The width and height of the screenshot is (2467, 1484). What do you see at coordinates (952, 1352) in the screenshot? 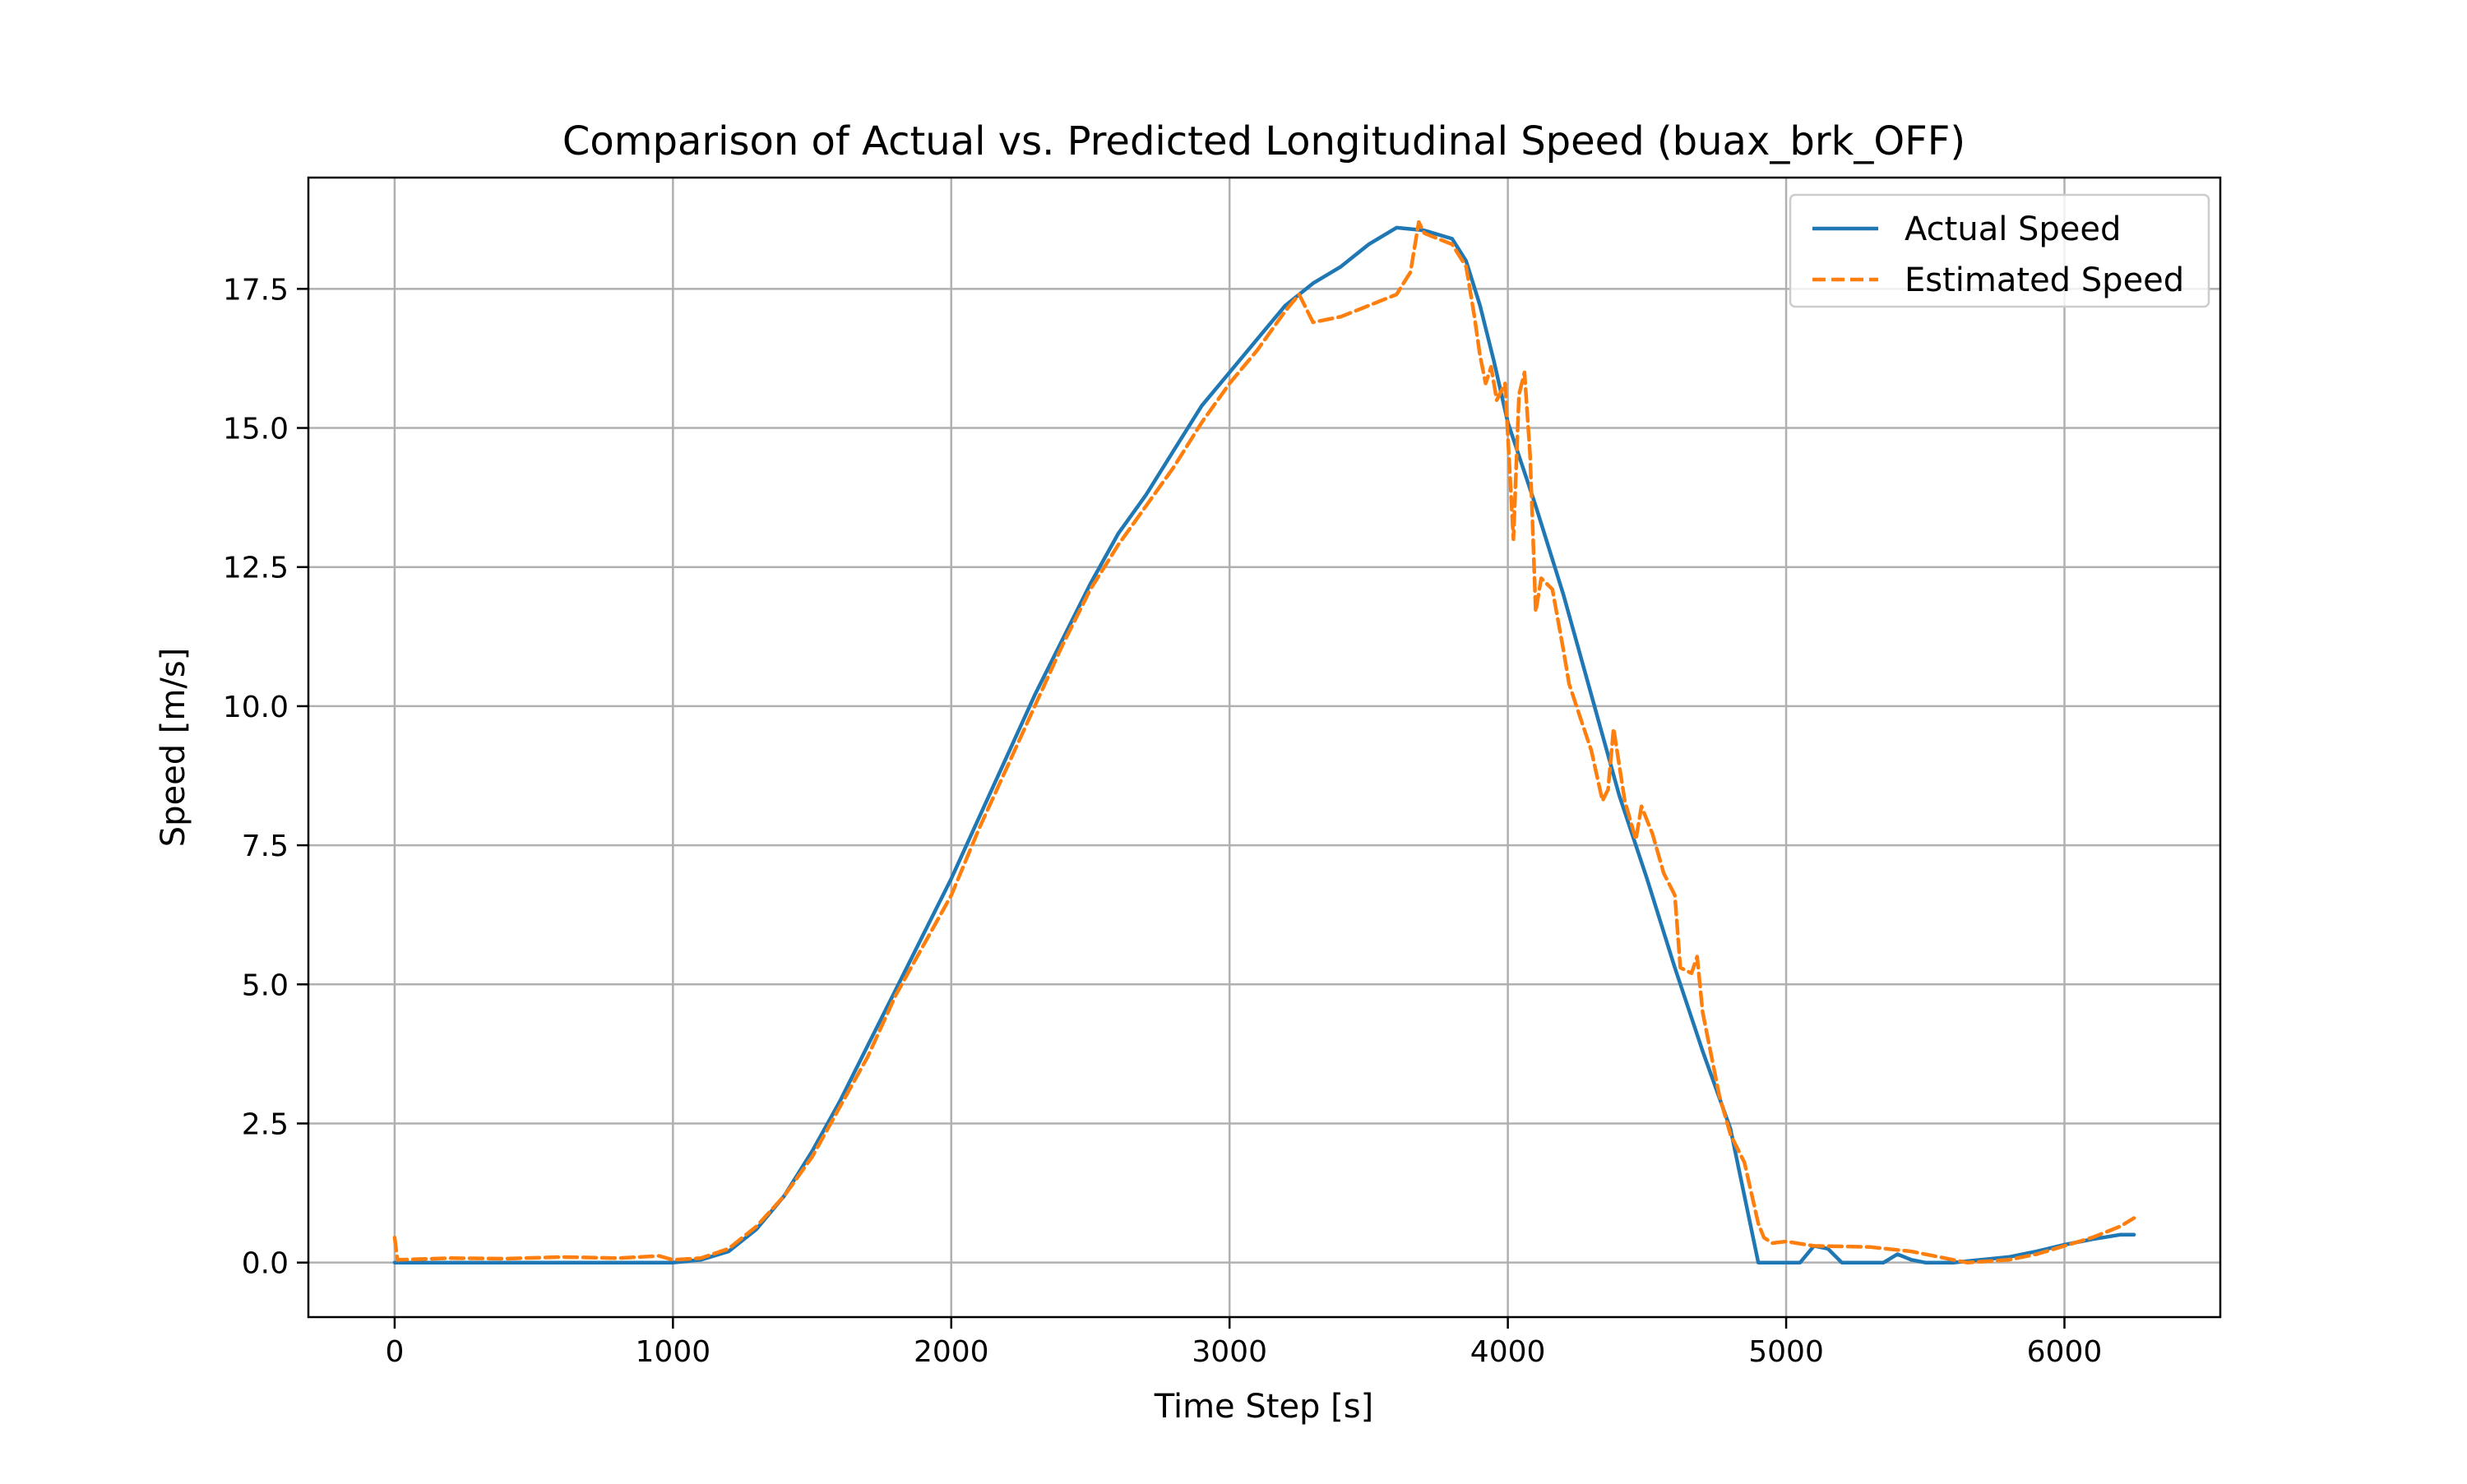
I see `x-tick-label: 2000` at bounding box center [952, 1352].